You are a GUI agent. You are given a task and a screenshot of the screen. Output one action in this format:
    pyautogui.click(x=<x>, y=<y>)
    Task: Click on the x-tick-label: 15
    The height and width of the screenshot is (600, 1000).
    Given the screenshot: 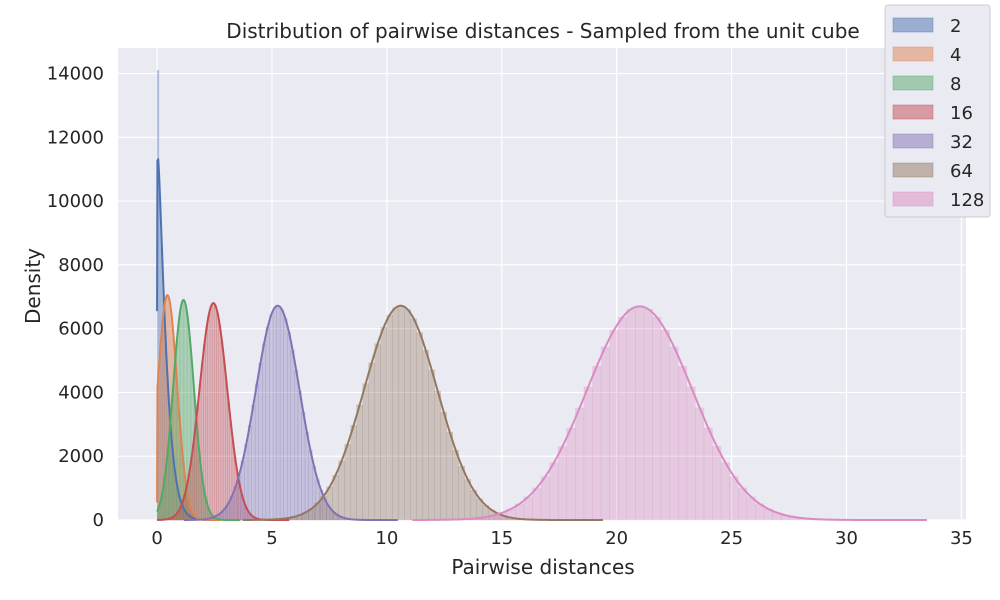 What is the action you would take?
    pyautogui.click(x=501, y=538)
    